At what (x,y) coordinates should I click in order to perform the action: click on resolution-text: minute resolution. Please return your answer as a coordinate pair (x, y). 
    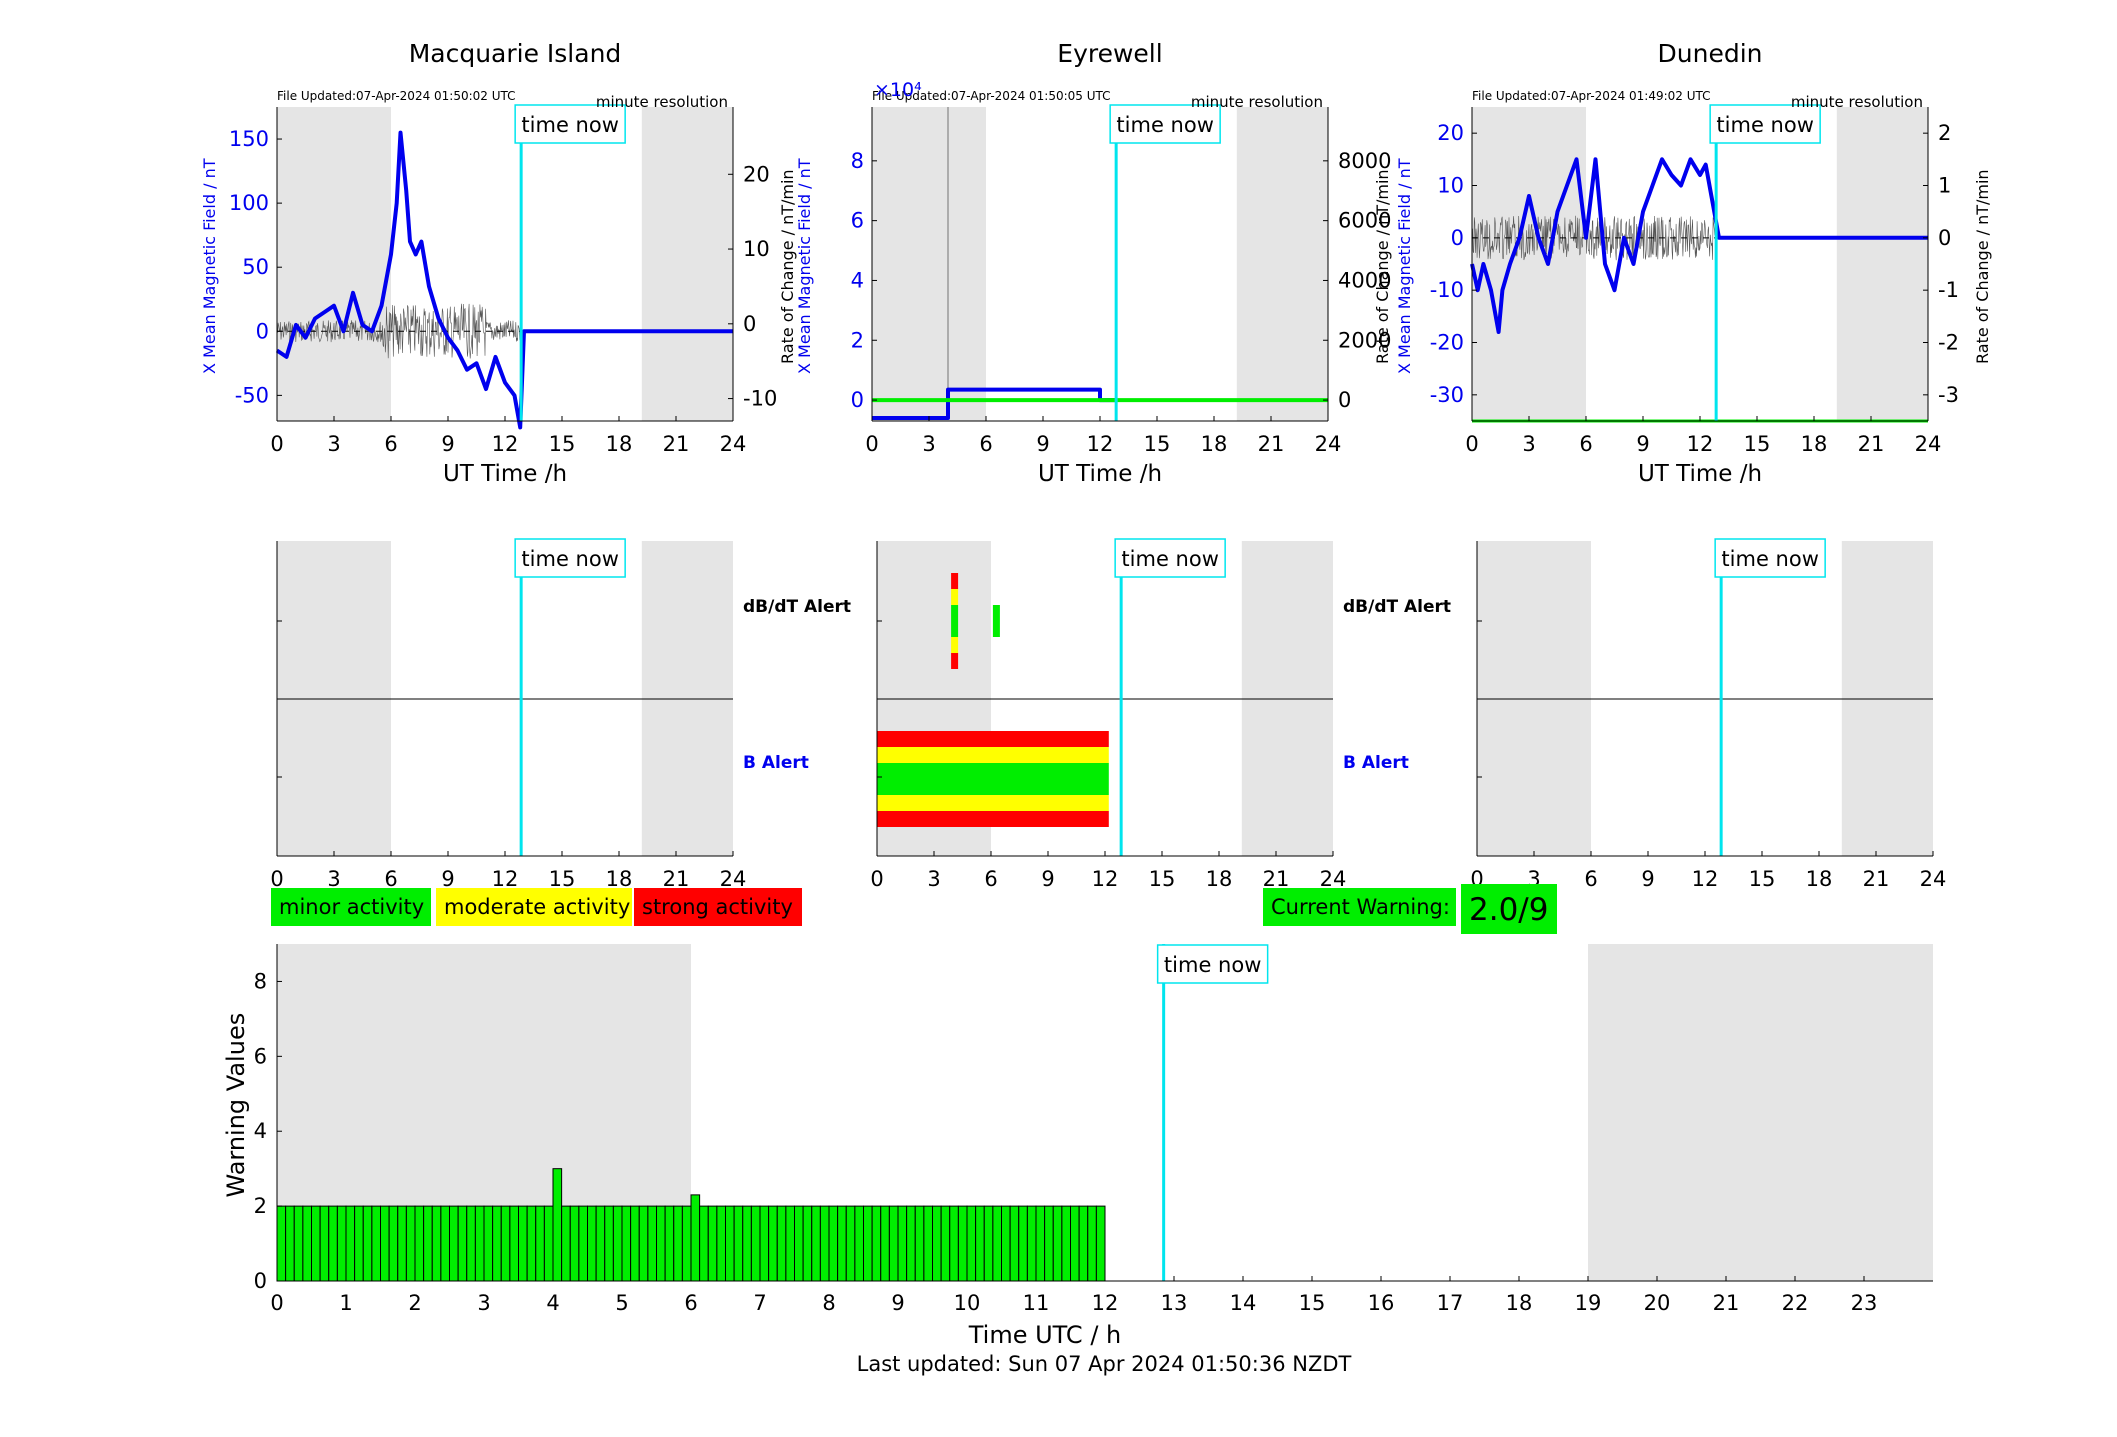
    Looking at the image, I should click on (1857, 102).